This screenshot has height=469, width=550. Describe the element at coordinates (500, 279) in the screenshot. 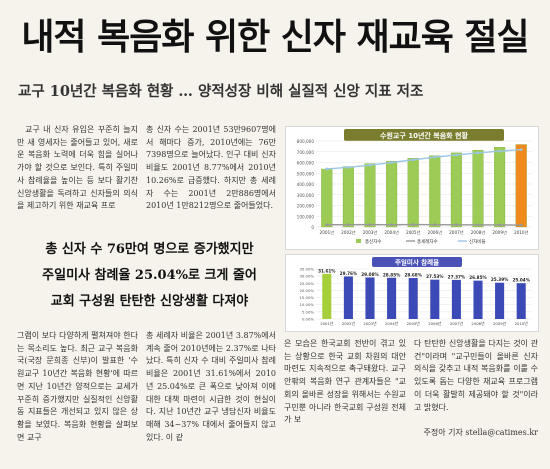

I see `data-label: 25.39%` at that location.